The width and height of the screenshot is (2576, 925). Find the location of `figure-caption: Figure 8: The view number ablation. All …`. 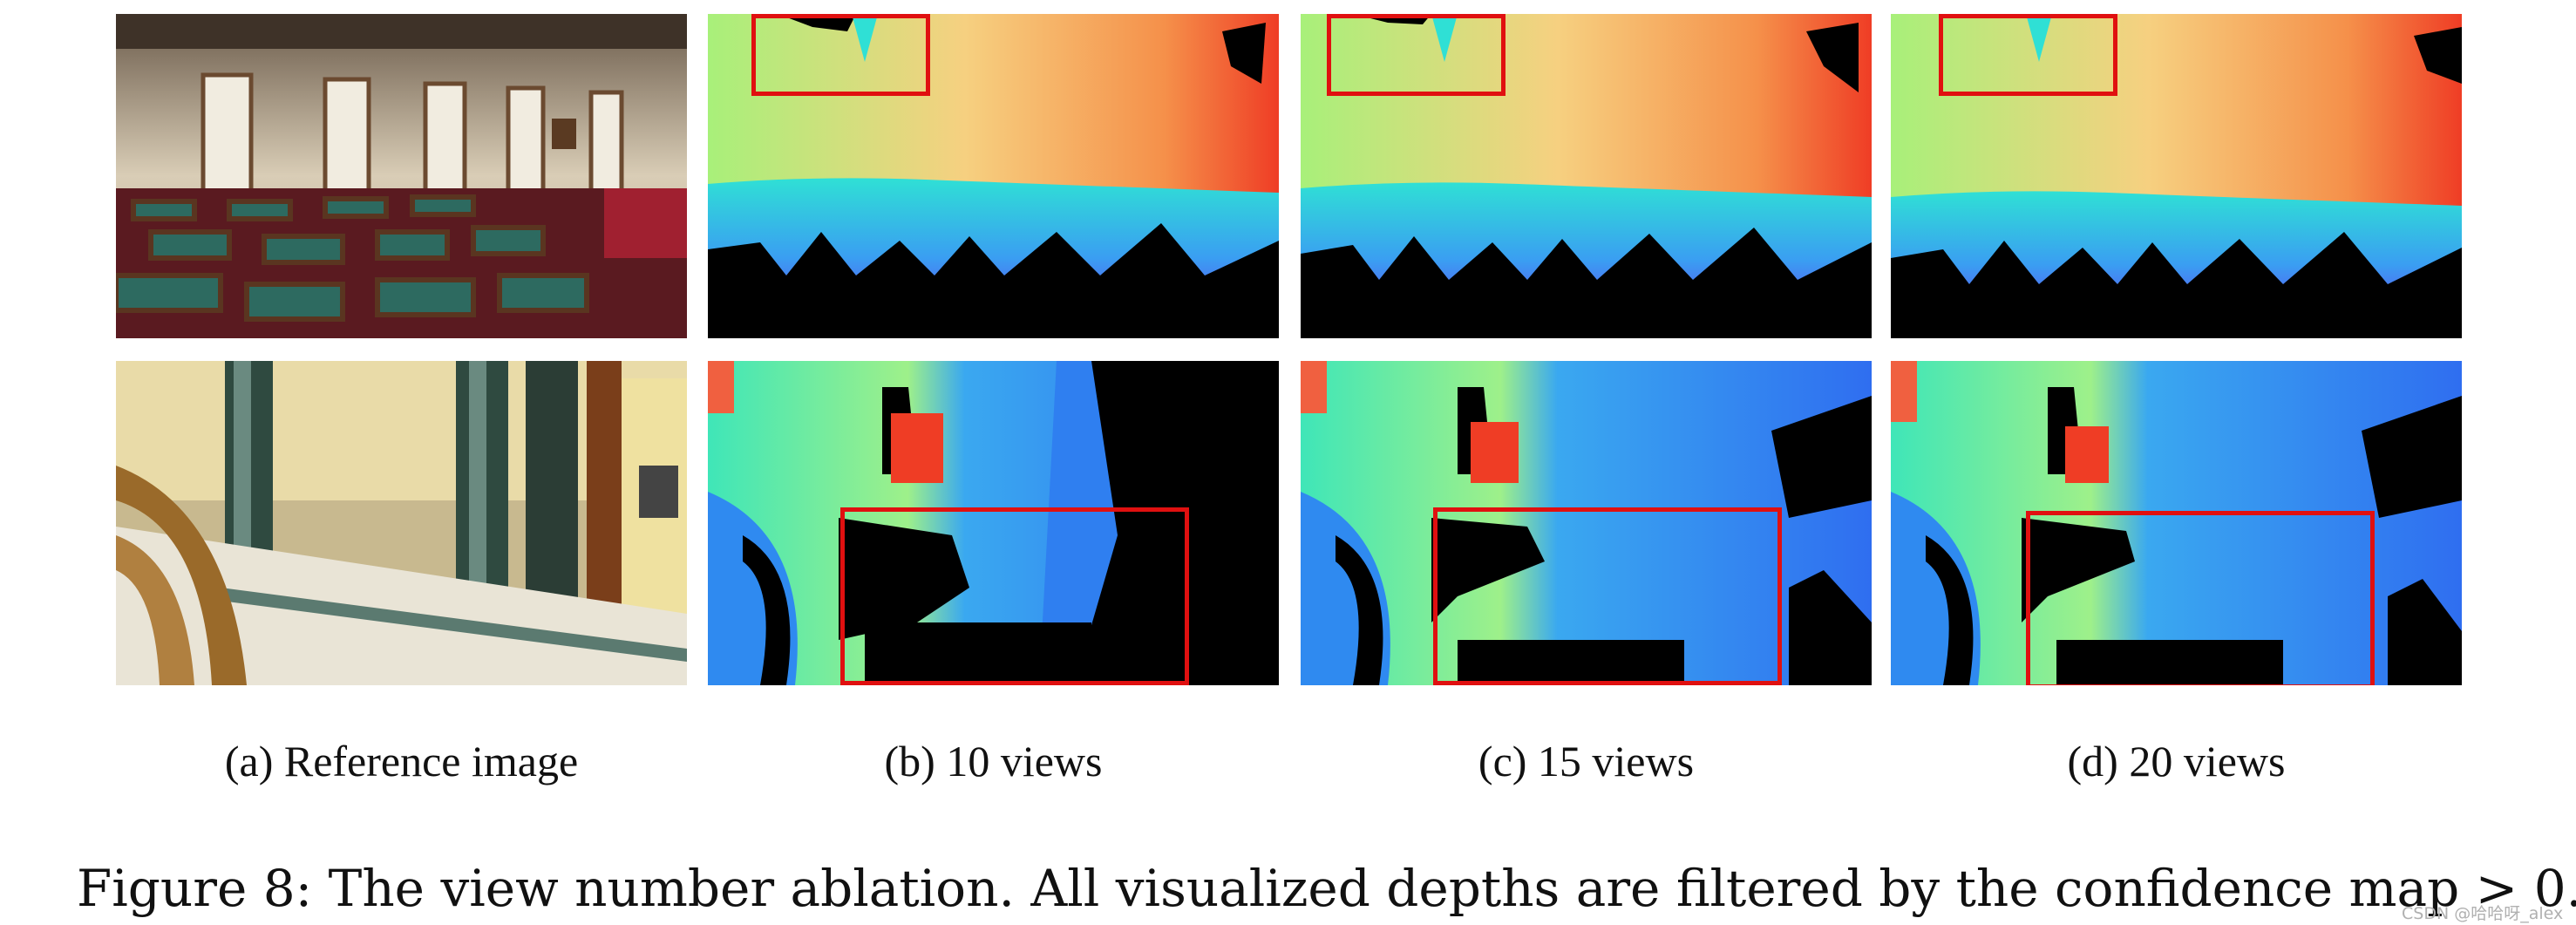

figure-caption: Figure 8: The view number ablation. All … is located at coordinates (1326, 889).